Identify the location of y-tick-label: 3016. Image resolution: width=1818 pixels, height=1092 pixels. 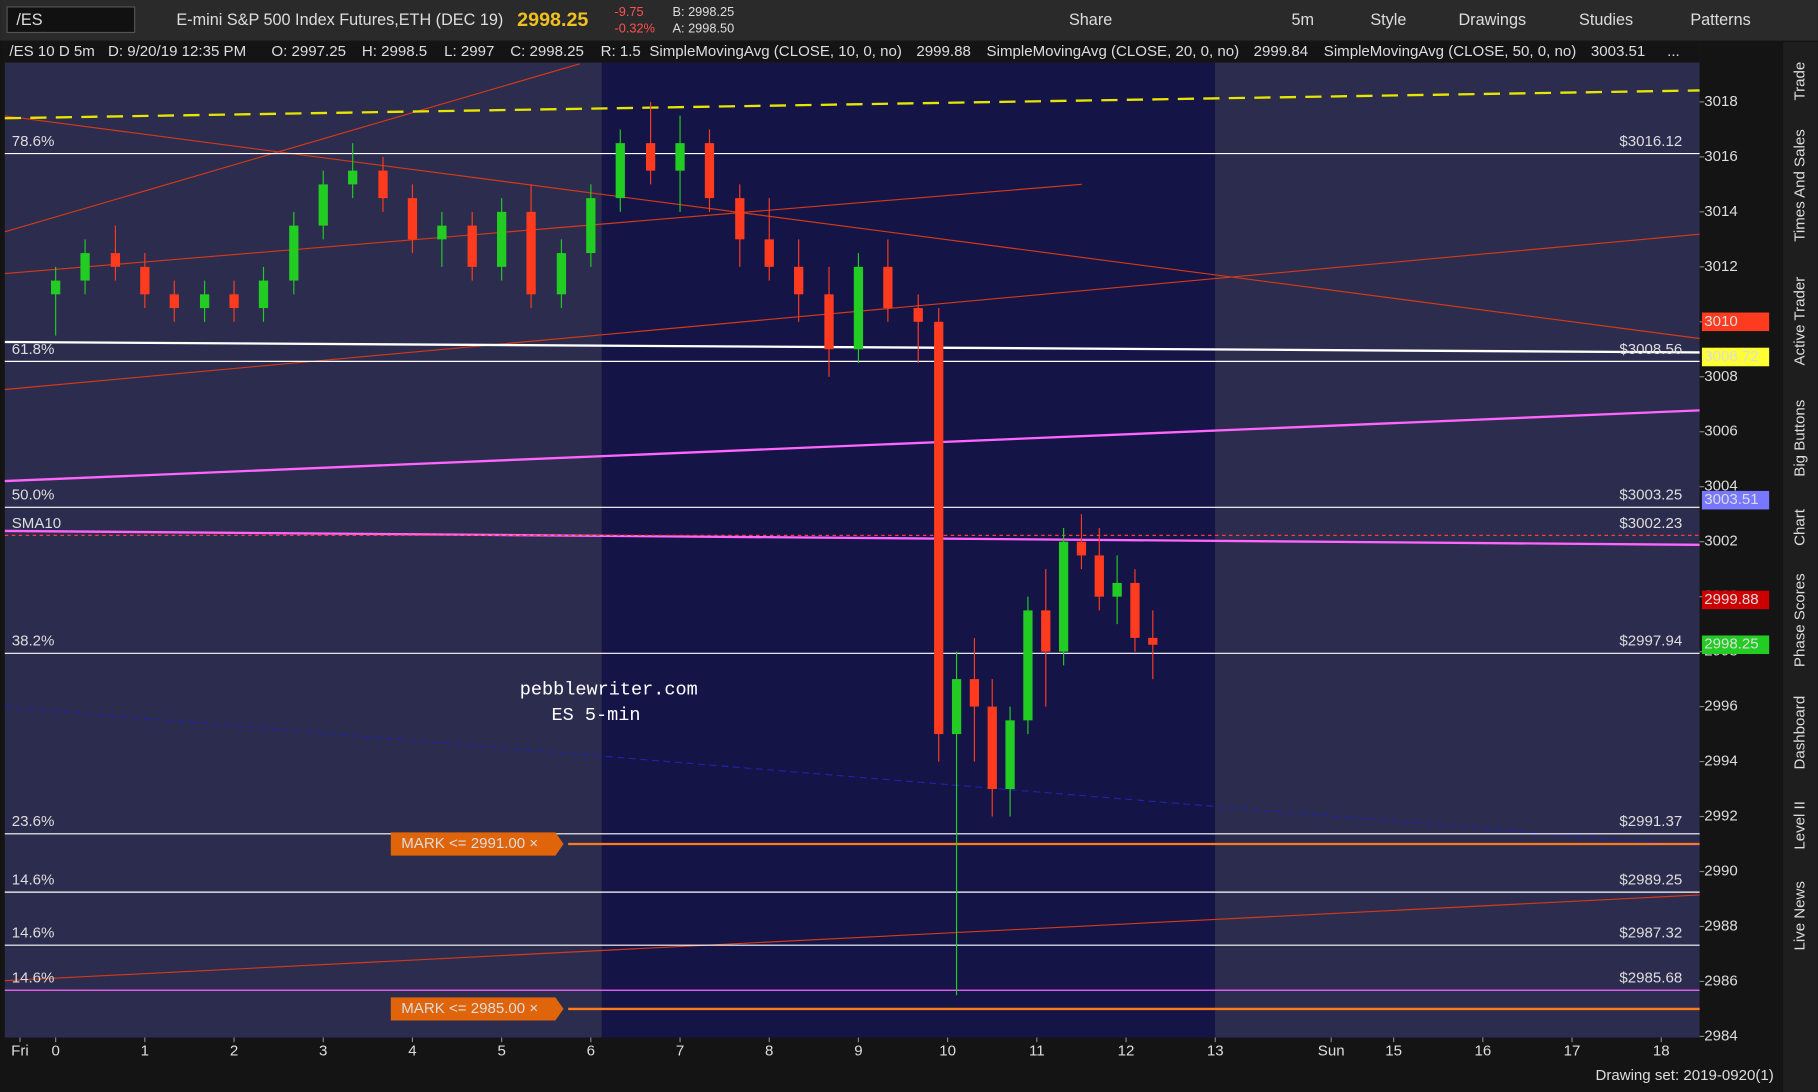
(1721, 156).